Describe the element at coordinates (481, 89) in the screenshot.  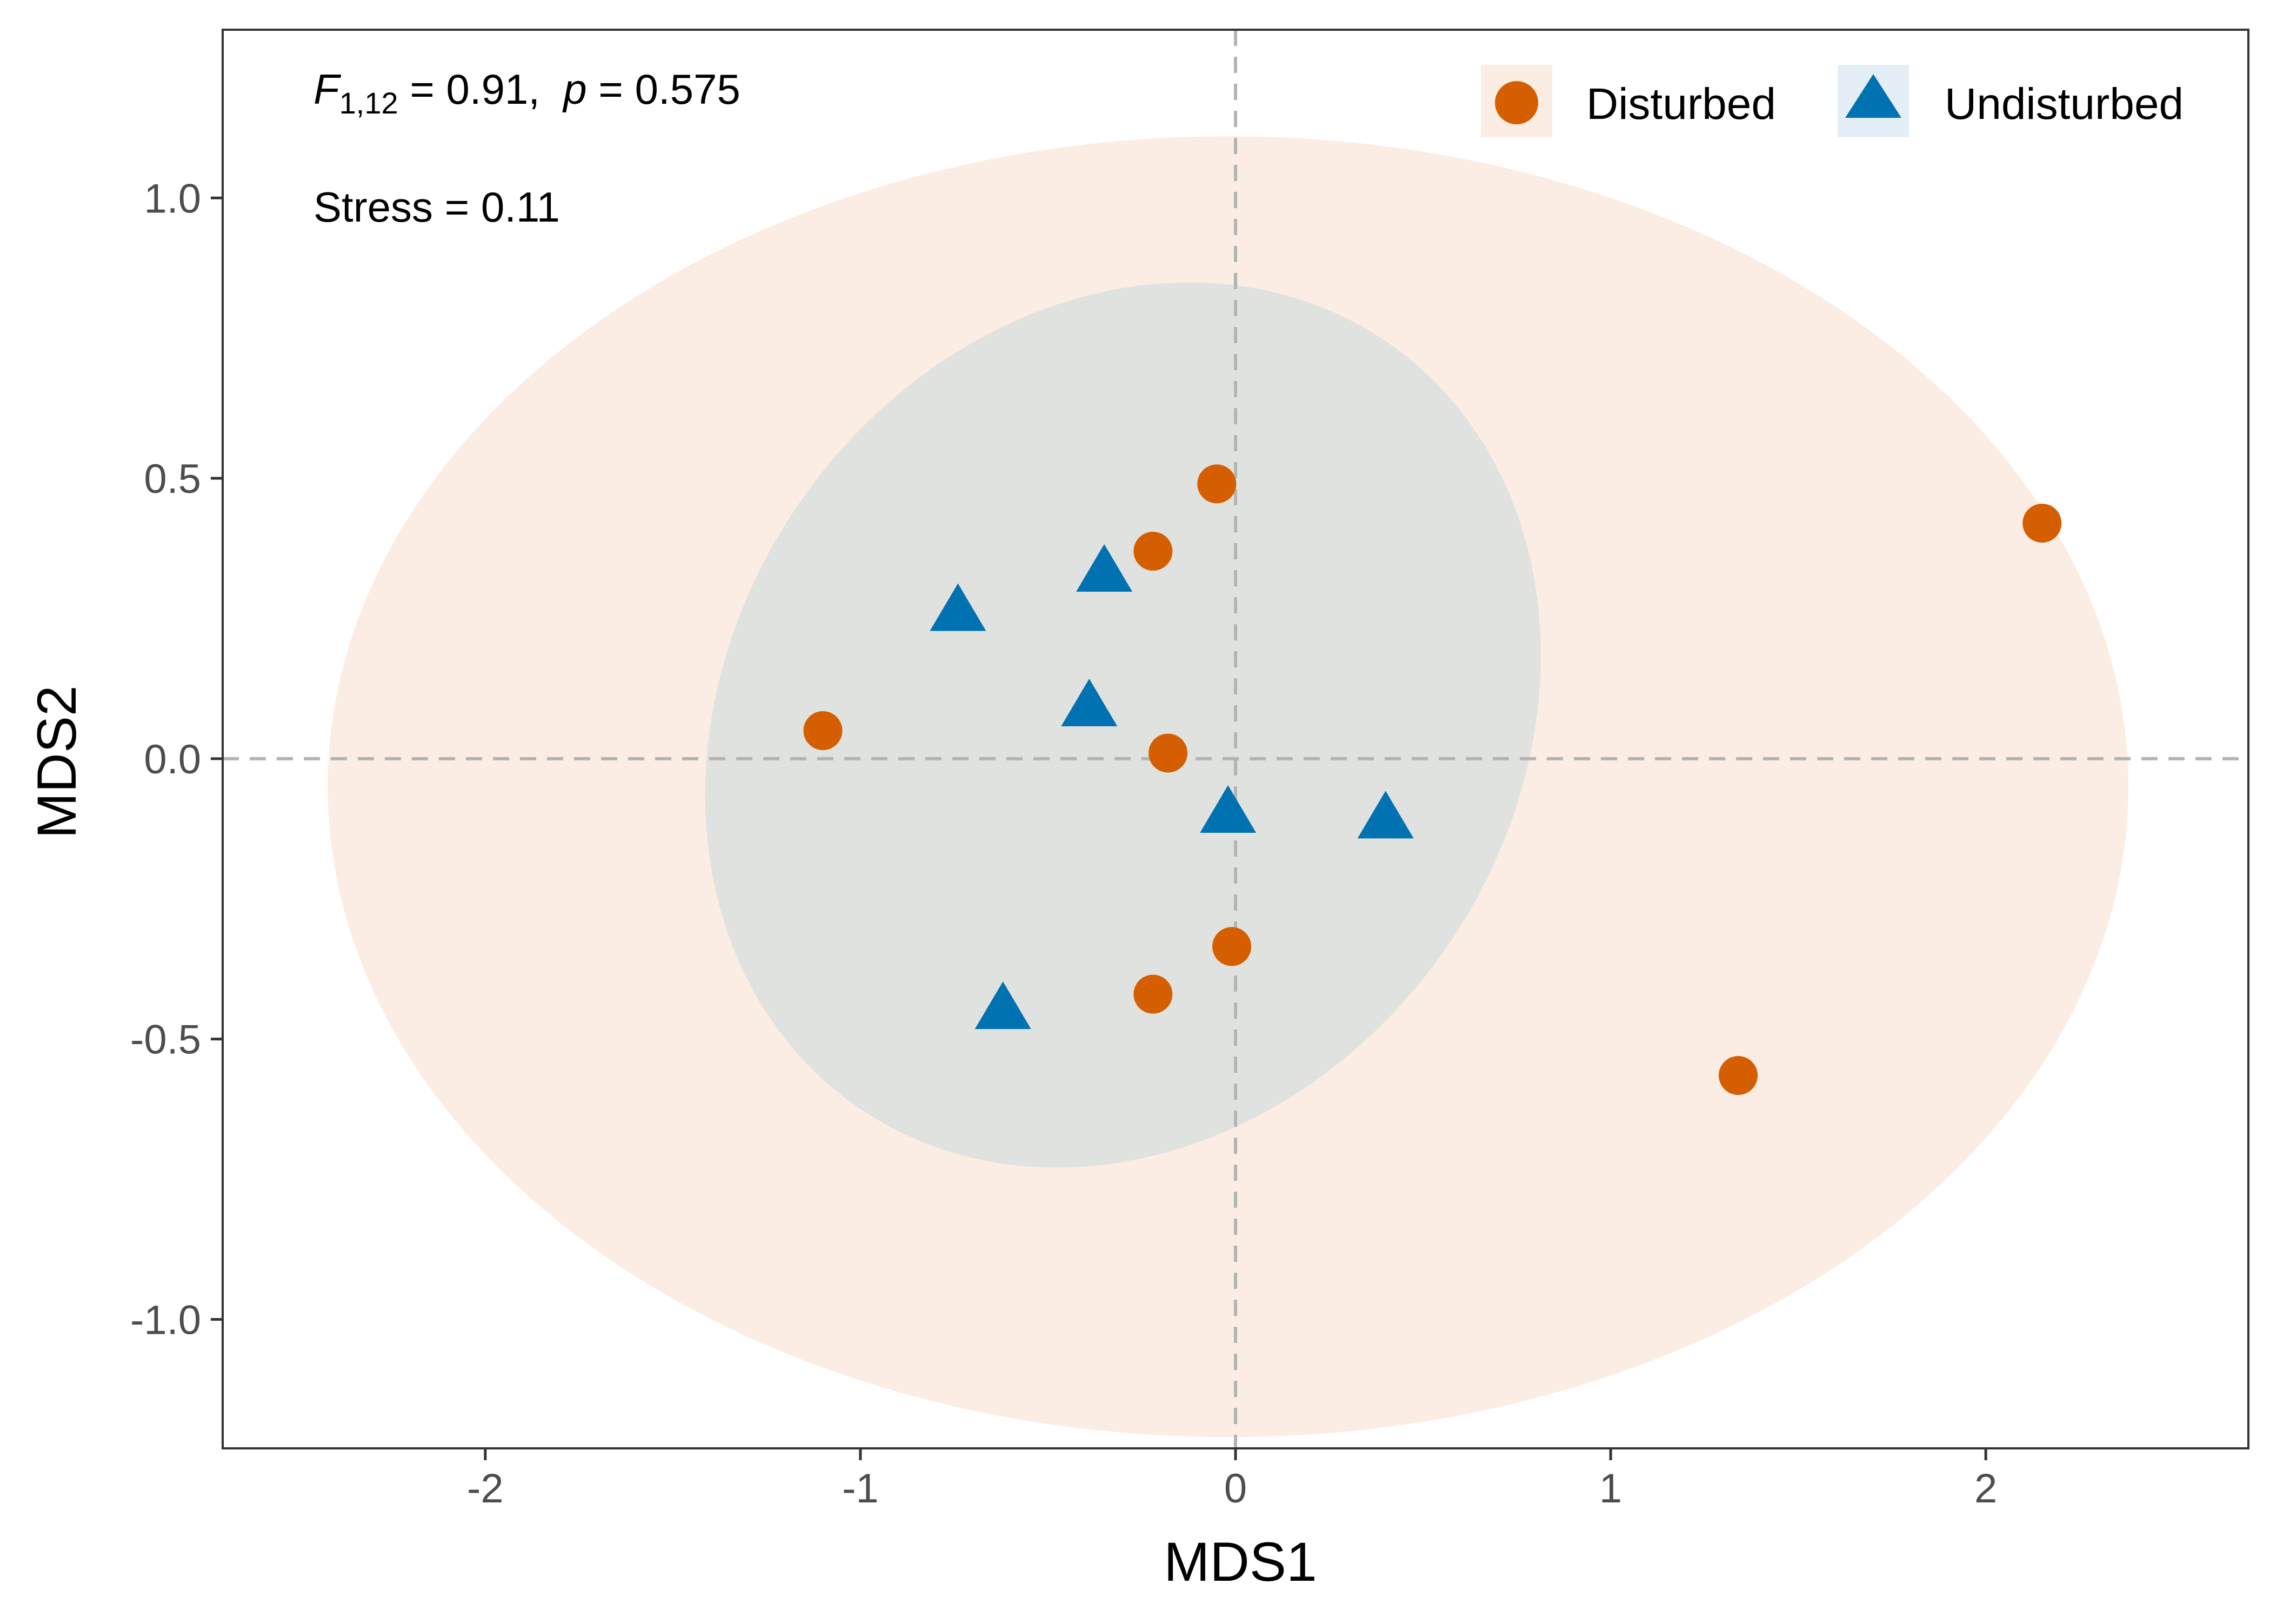
I see `f-value: = 0.91,` at that location.